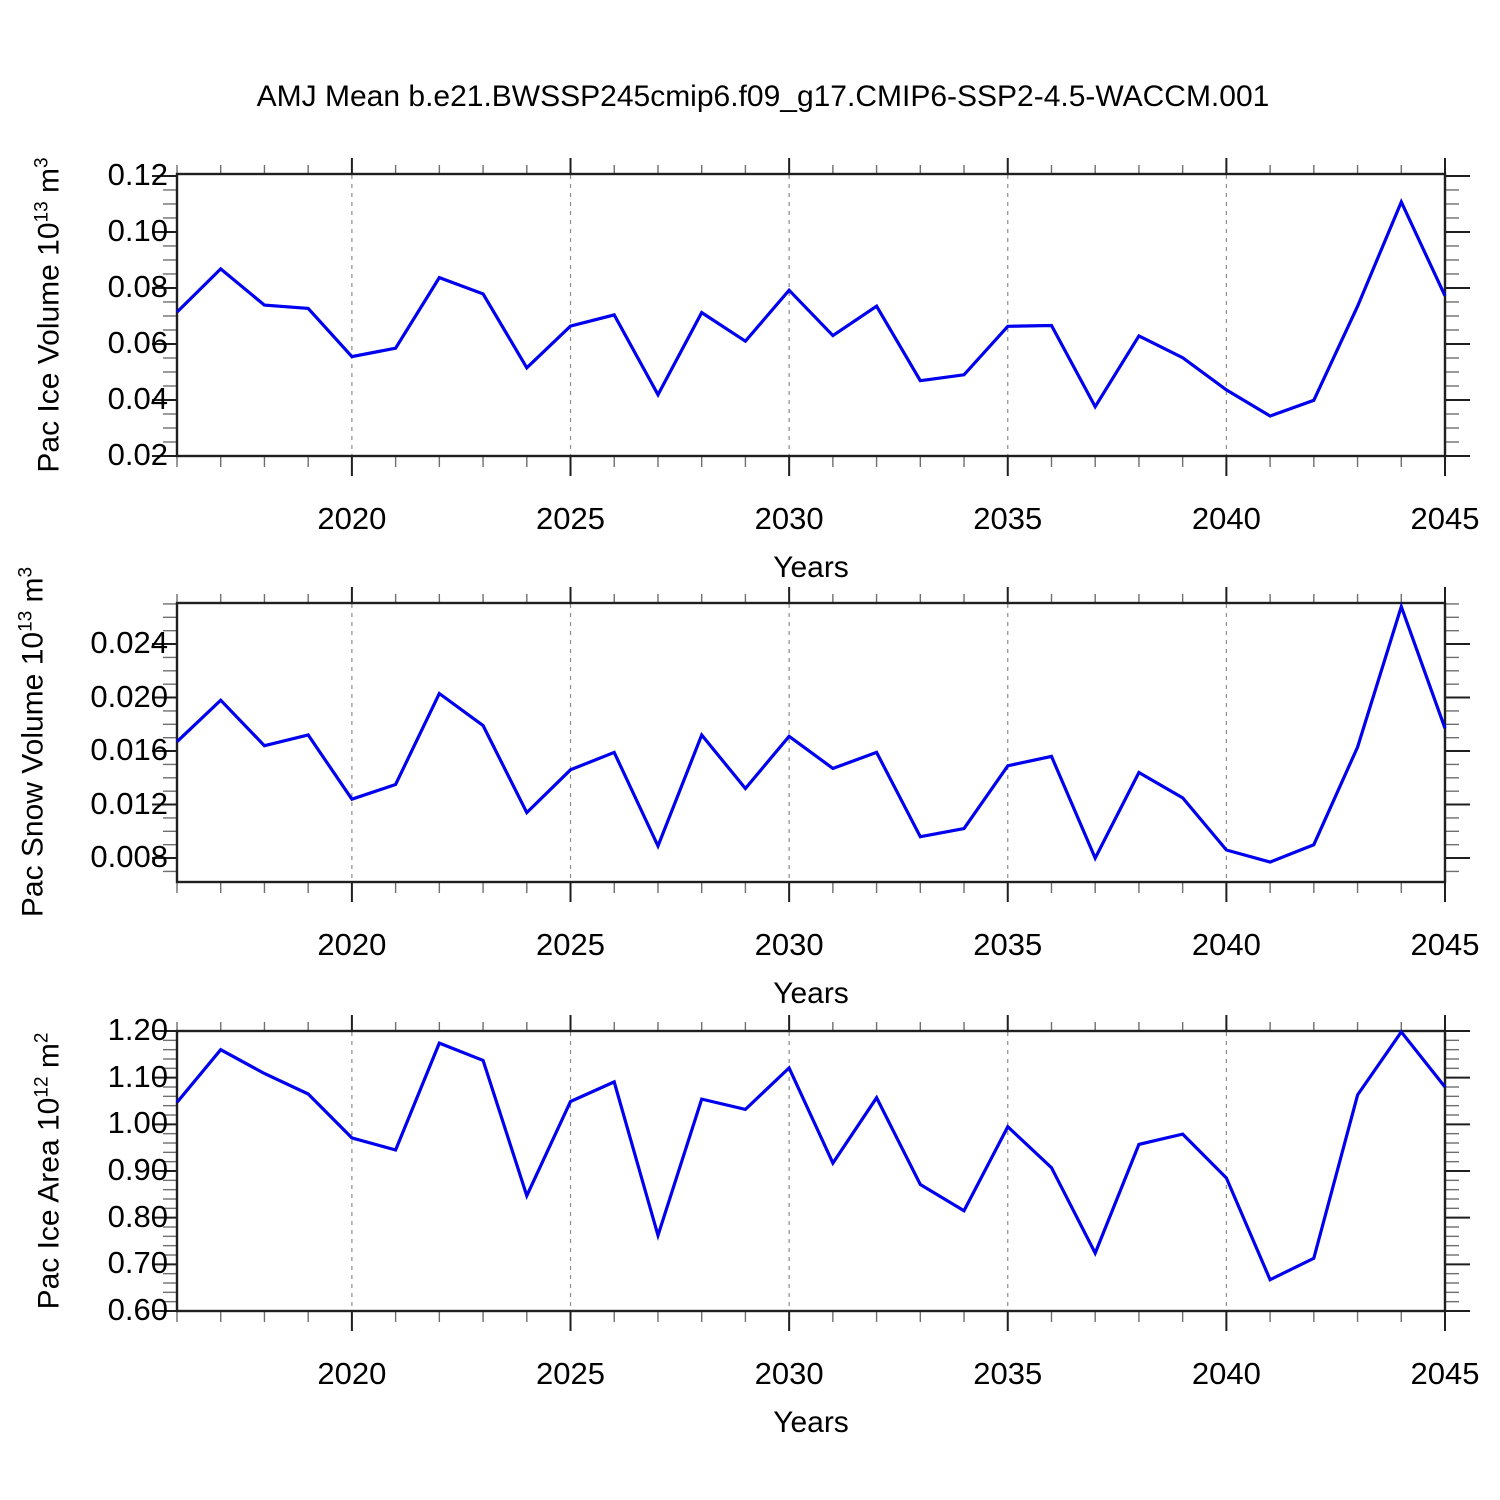 Image resolution: width=1500 pixels, height=1500 pixels. Describe the element at coordinates (811, 993) in the screenshot. I see `x-axis-title-plot2: Years` at that location.